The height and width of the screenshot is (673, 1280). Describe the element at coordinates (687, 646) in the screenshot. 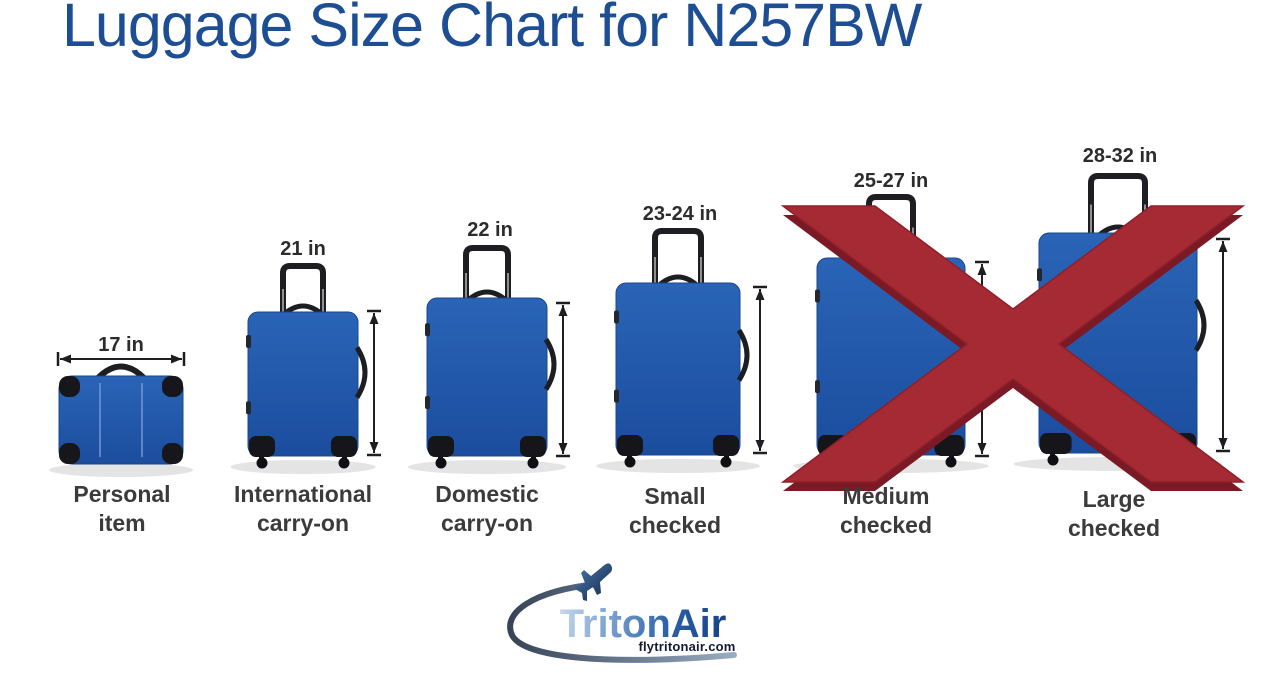

I see `logo-website-text: flytritonair.com` at that location.